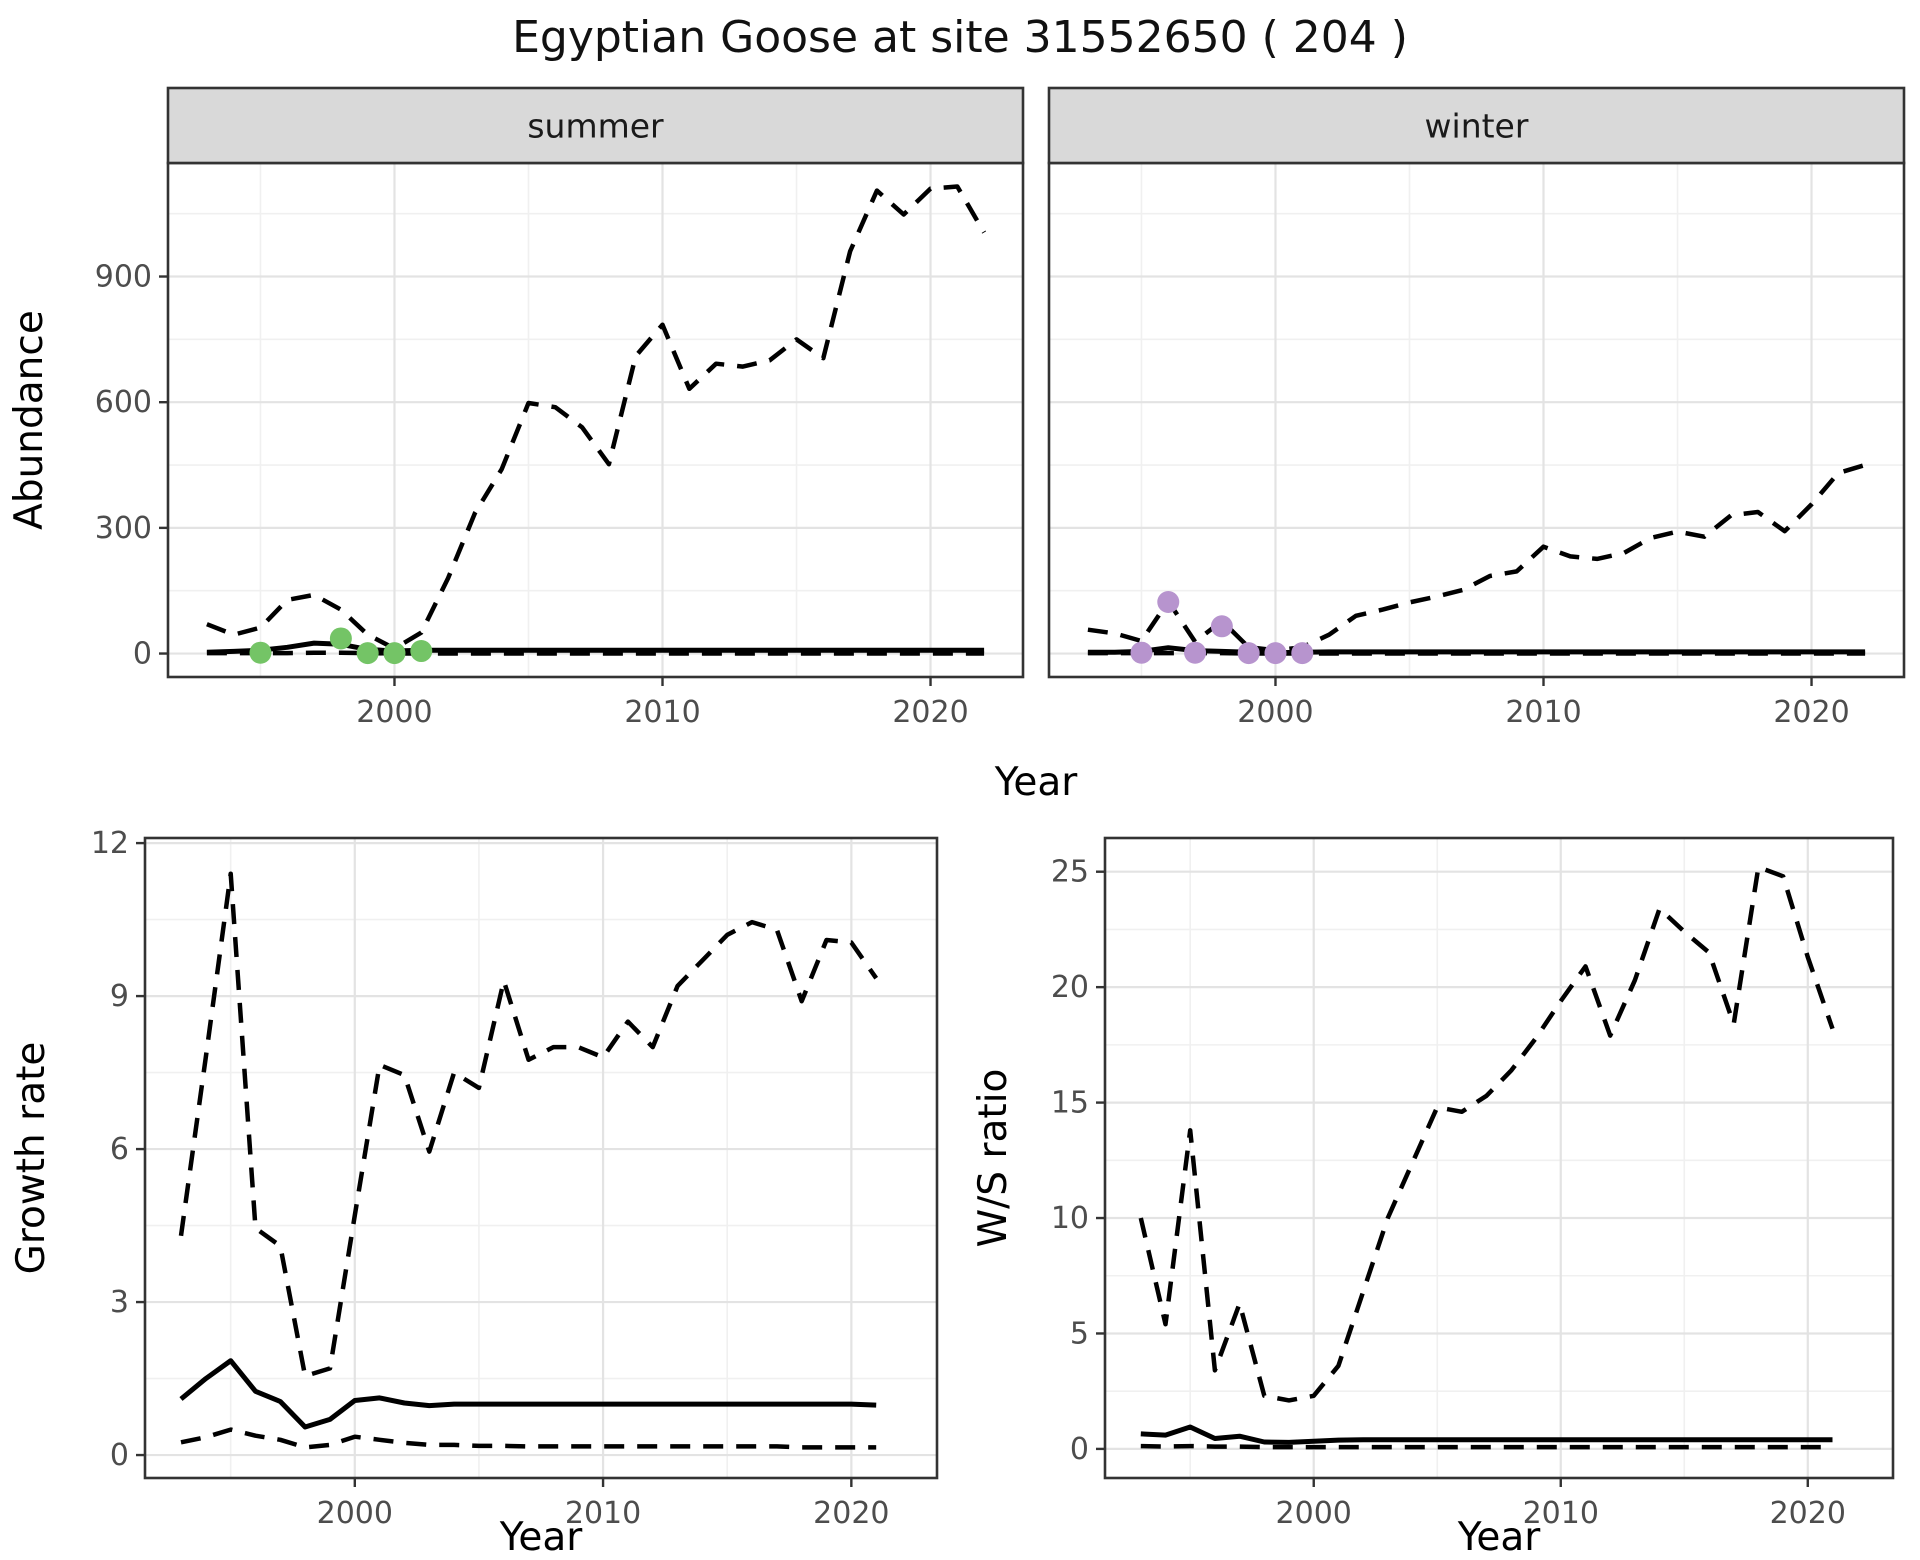  I want to click on x-axis-title-year-top: Year, so click(1036, 782).